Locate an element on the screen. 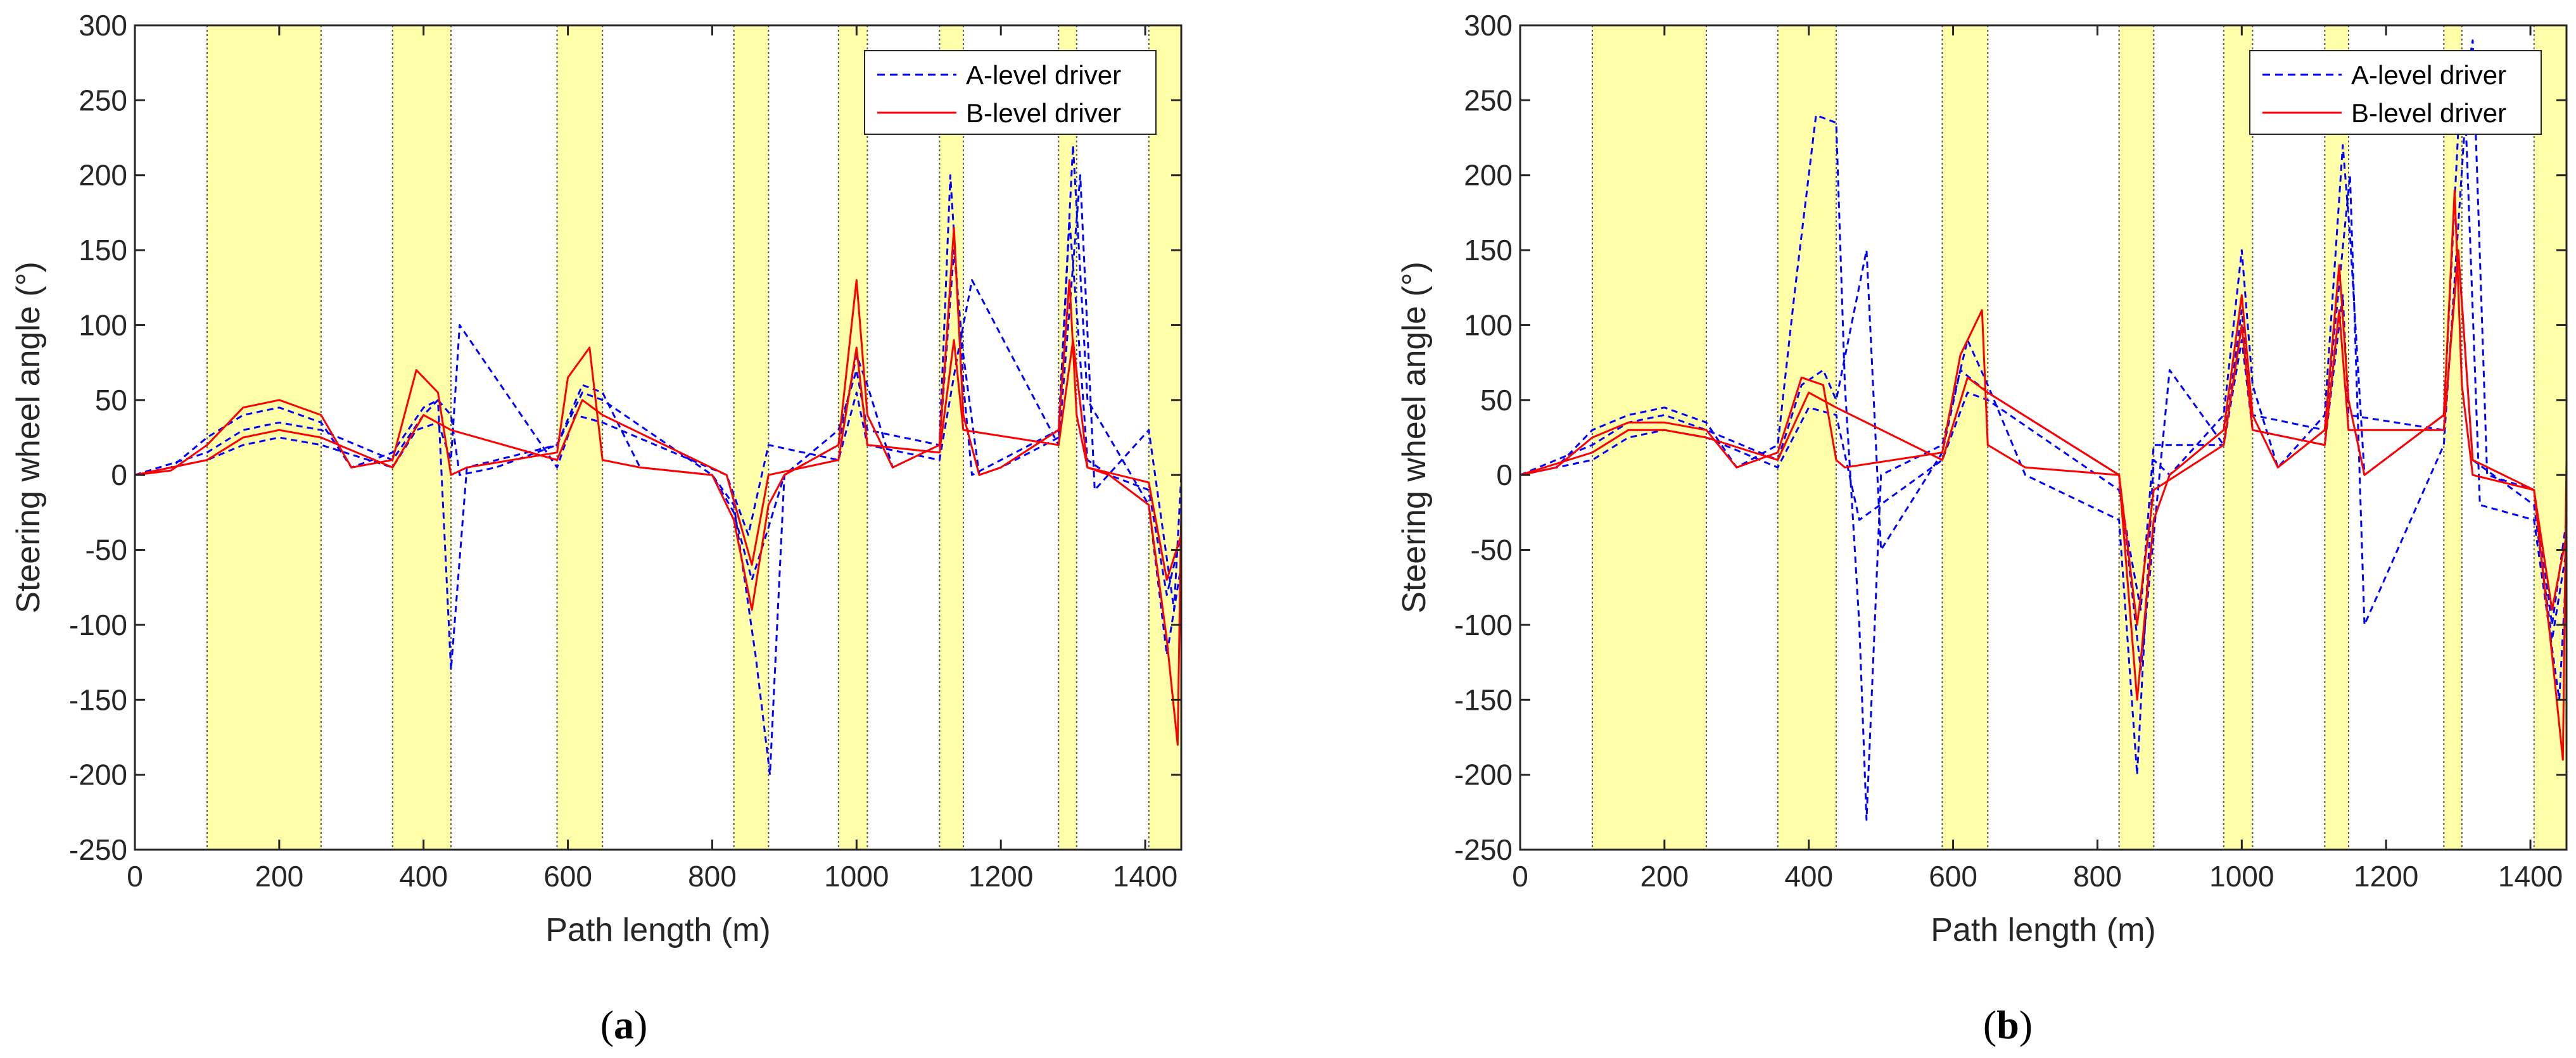 The width and height of the screenshot is (2576, 1058). legend-b: A-level driver B-level driver is located at coordinates (2395, 92).